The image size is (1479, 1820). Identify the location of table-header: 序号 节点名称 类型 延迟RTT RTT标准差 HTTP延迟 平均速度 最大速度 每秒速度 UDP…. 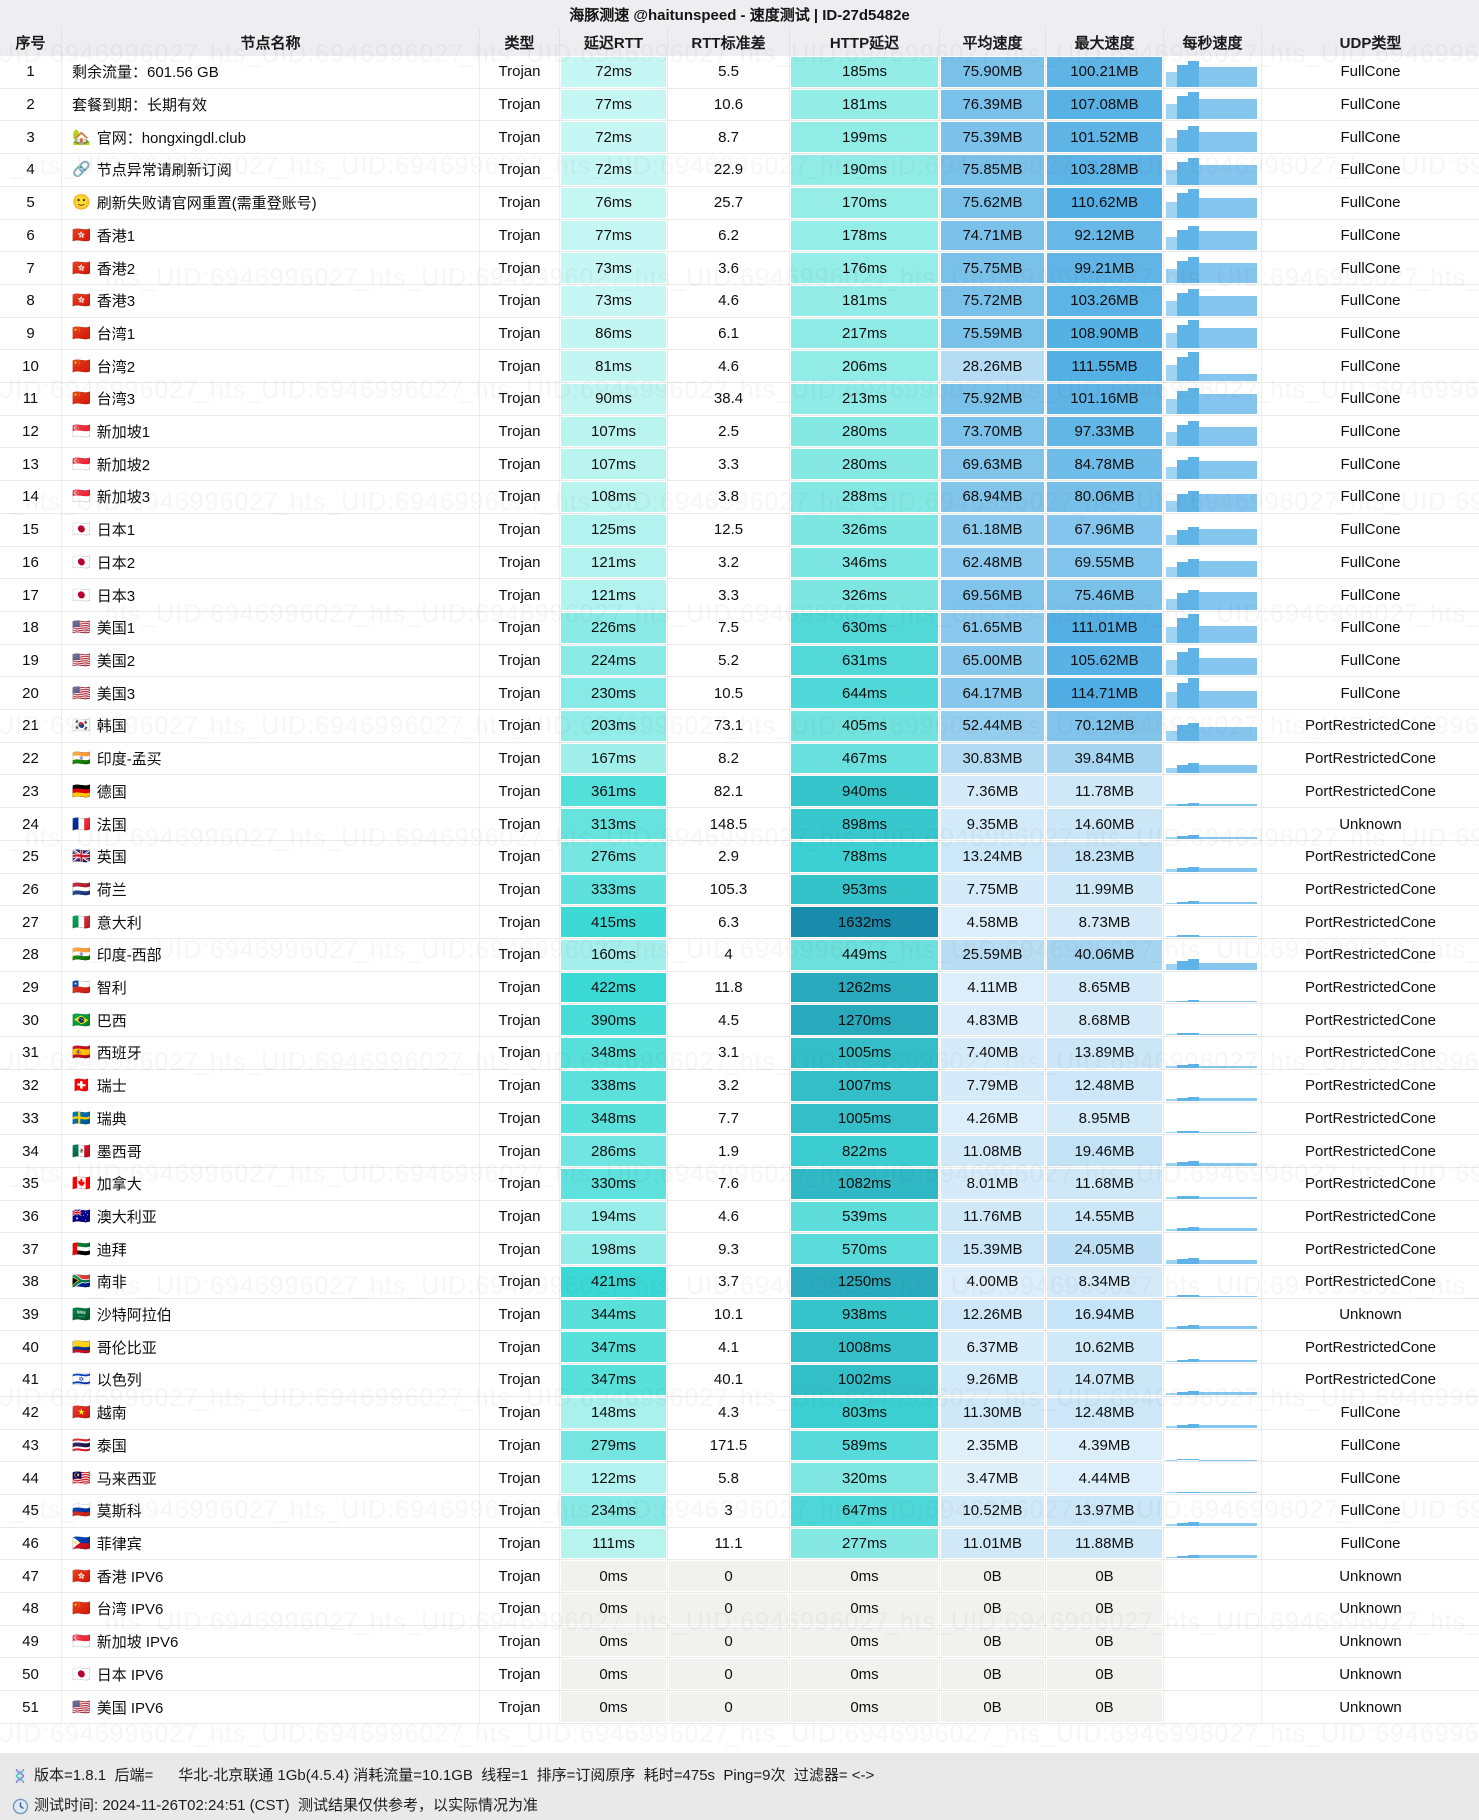
(739, 42).